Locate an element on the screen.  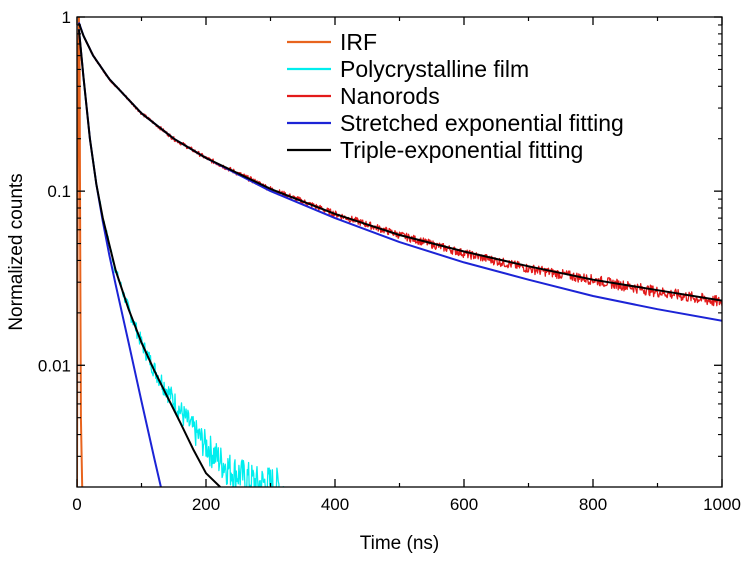
legend-label: IRF is located at coordinates (358, 42).